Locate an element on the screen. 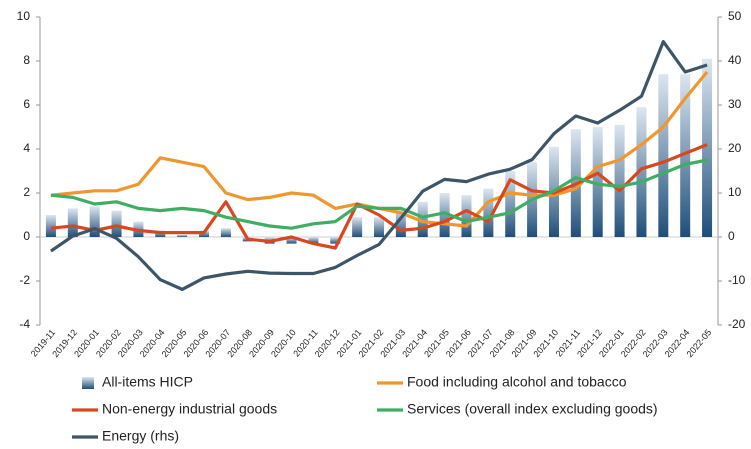 Image resolution: width=751 pixels, height=449 pixels. y-tick-label: 8 is located at coordinates (26, 60).